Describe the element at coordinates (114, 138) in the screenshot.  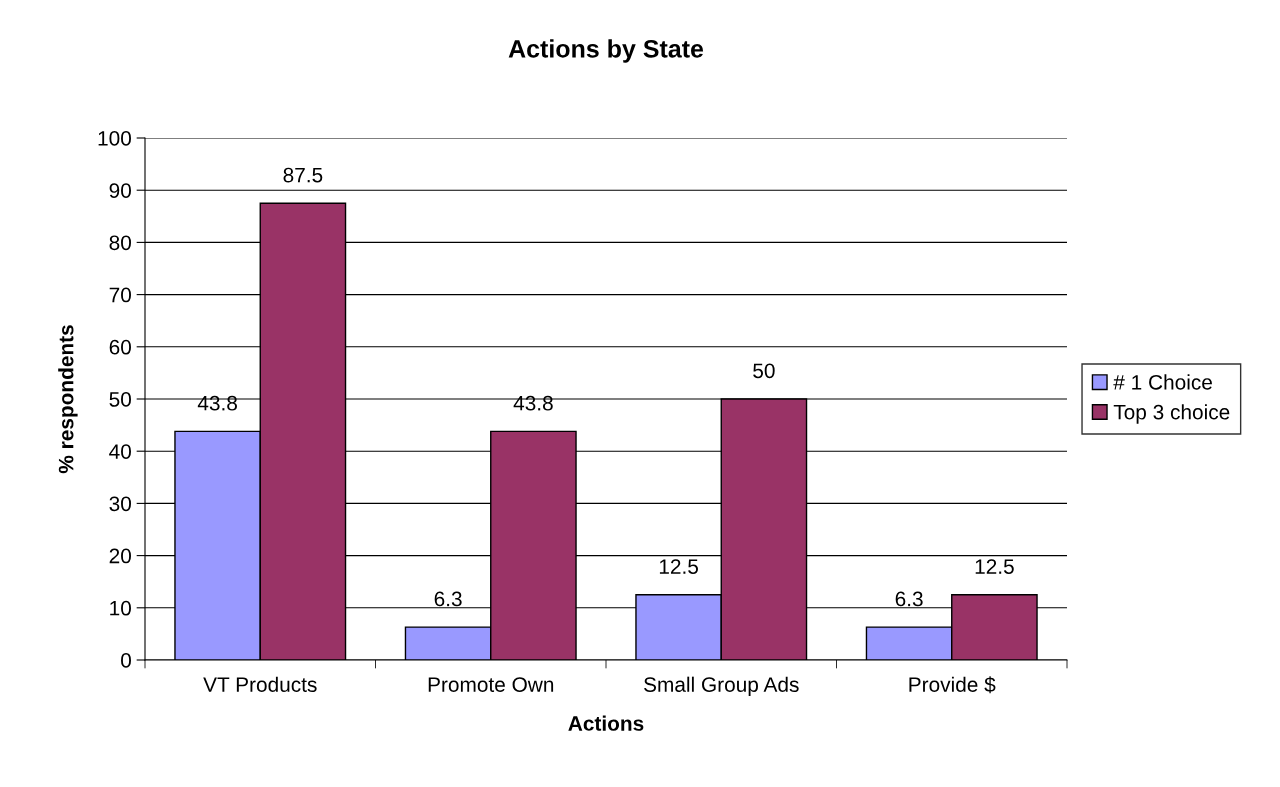
I see `y-tick-label: 100` at that location.